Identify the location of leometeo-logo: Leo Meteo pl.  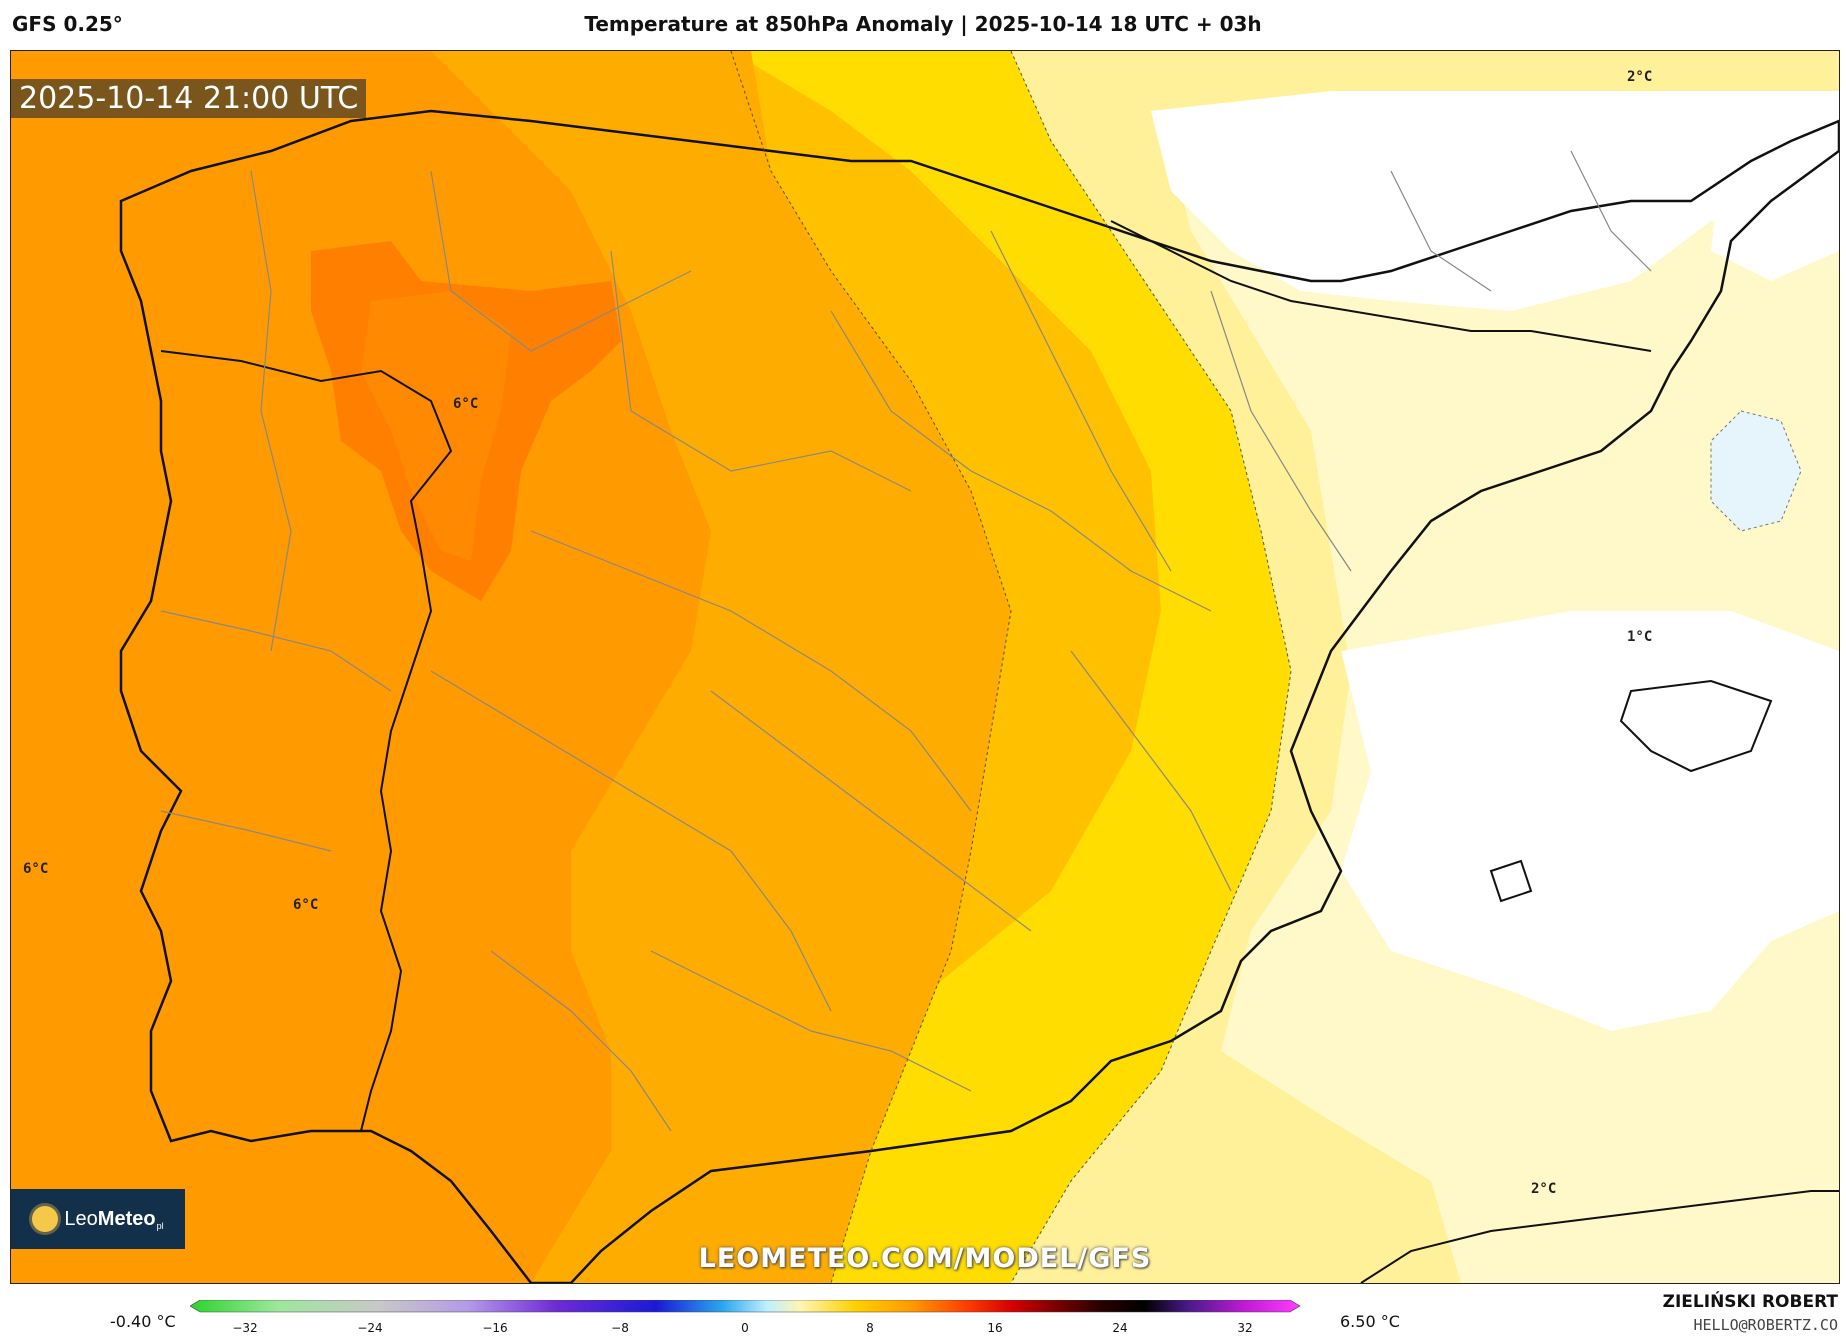
(98, 1219).